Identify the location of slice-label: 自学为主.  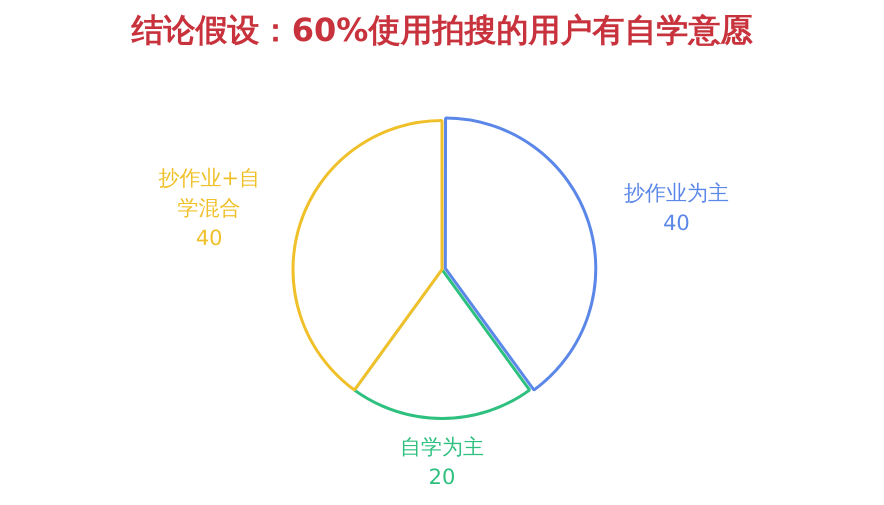
(442, 446).